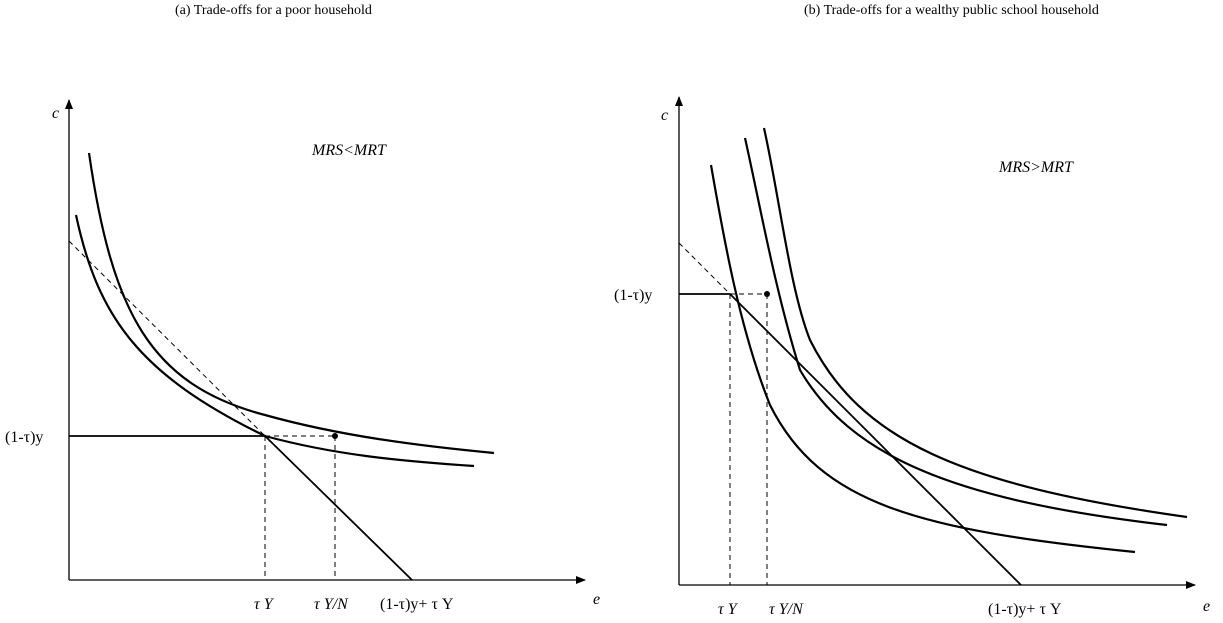 This screenshot has height=623, width=1223. I want to click on panel-b-x-axis-label: e, so click(1206, 606).